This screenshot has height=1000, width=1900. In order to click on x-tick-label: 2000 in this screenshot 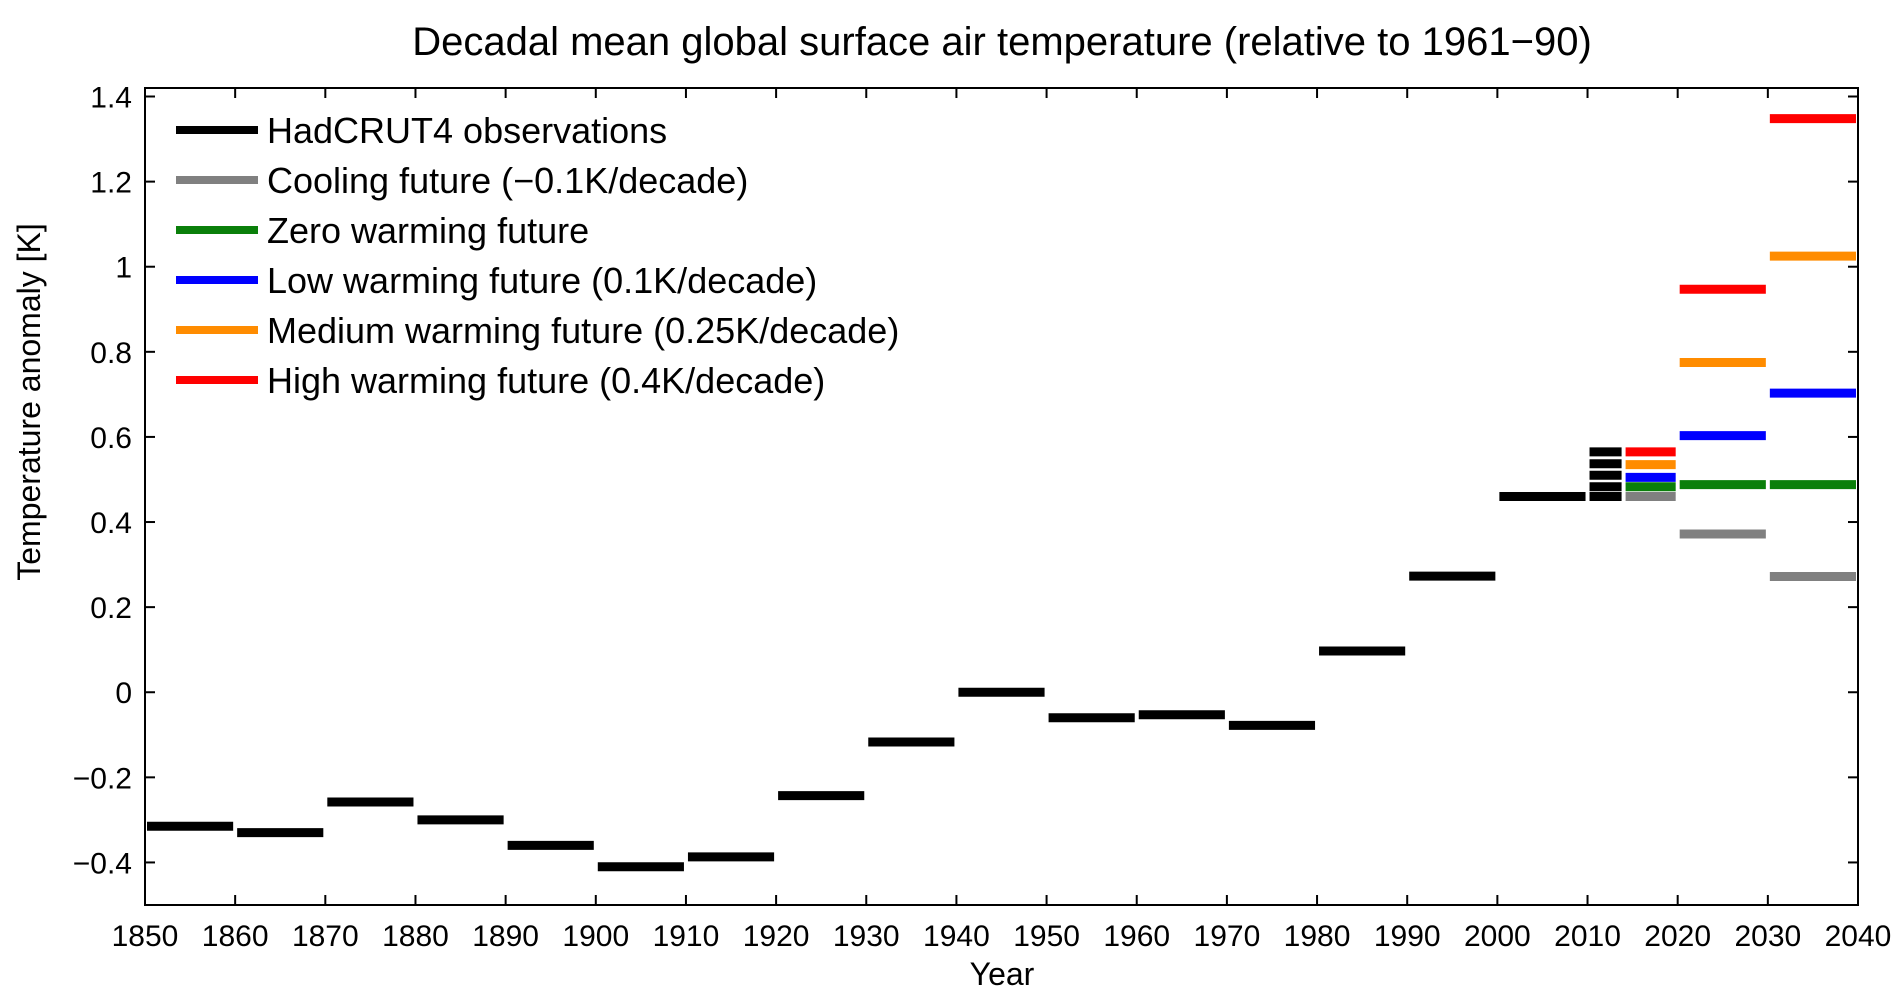, I will do `click(1497, 936)`.